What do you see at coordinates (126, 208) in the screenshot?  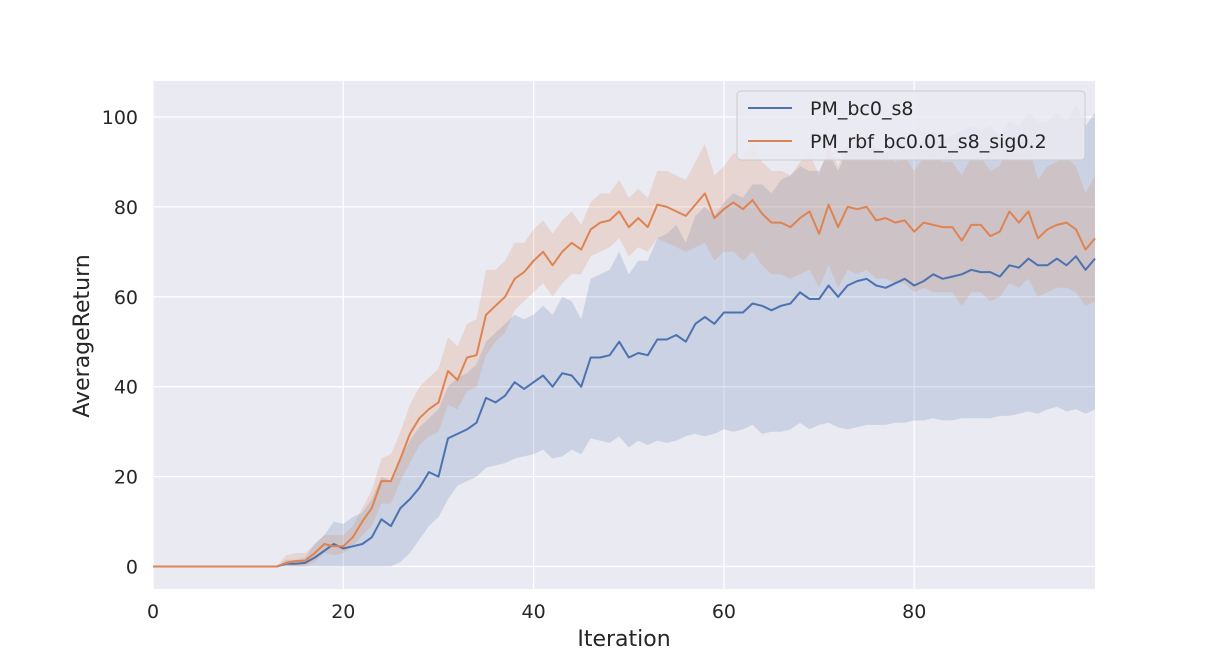 I see `y-tick-label: 80` at bounding box center [126, 208].